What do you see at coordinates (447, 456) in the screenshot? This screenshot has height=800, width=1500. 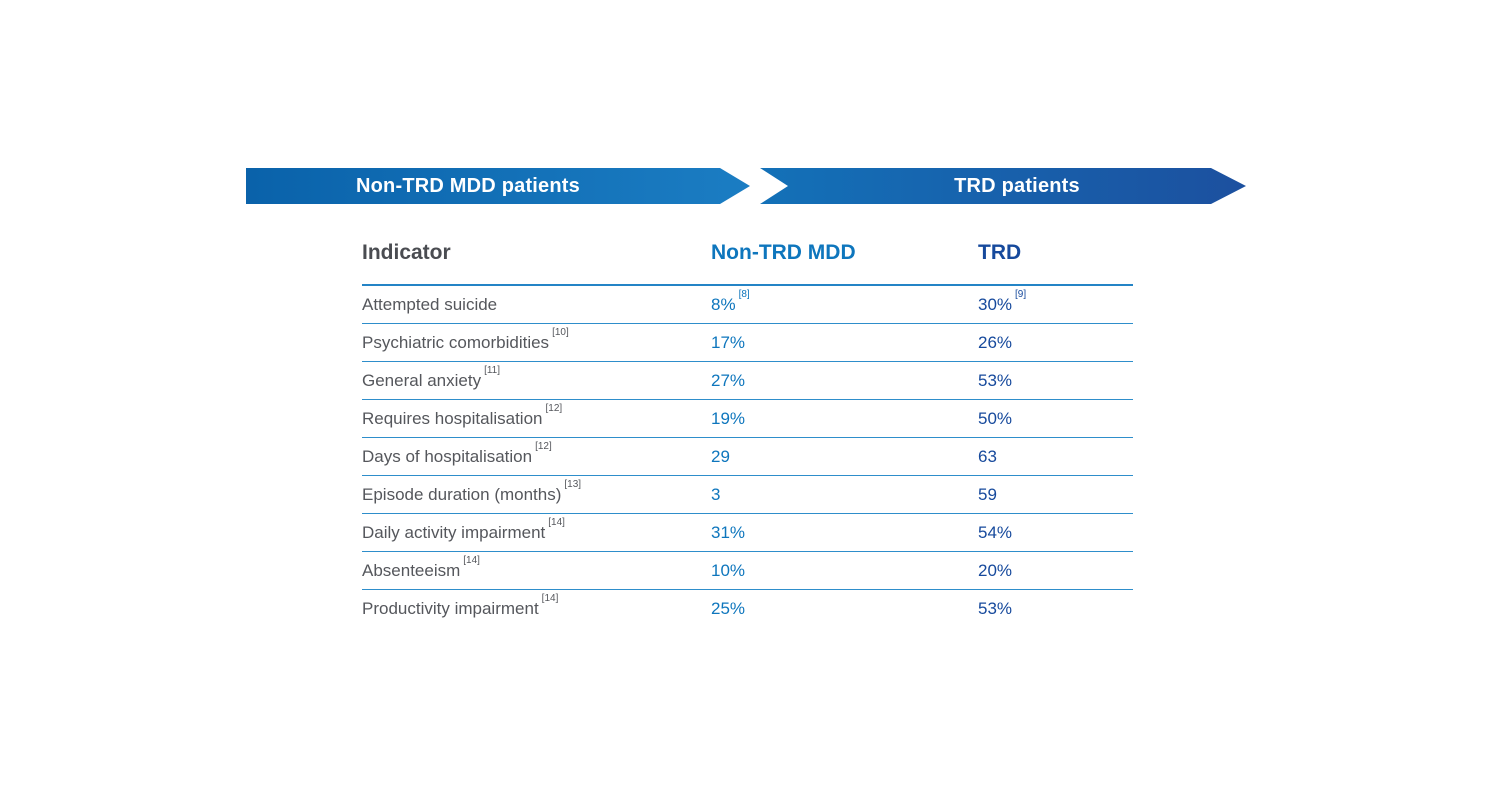 I see `indicator-label: Days of hospitalisation` at bounding box center [447, 456].